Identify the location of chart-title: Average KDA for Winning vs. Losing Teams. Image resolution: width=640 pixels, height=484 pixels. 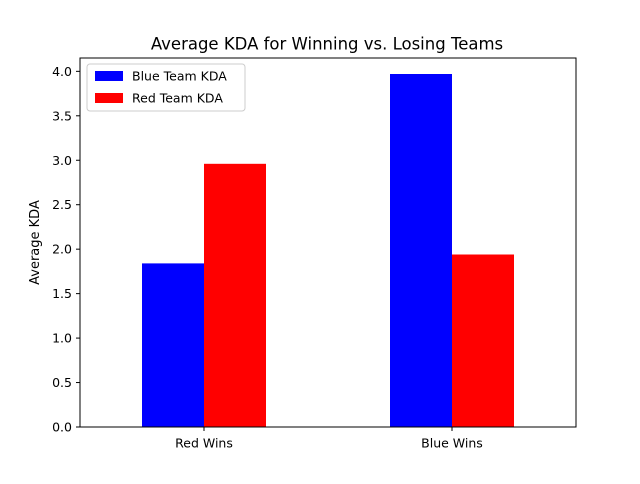
(327, 44).